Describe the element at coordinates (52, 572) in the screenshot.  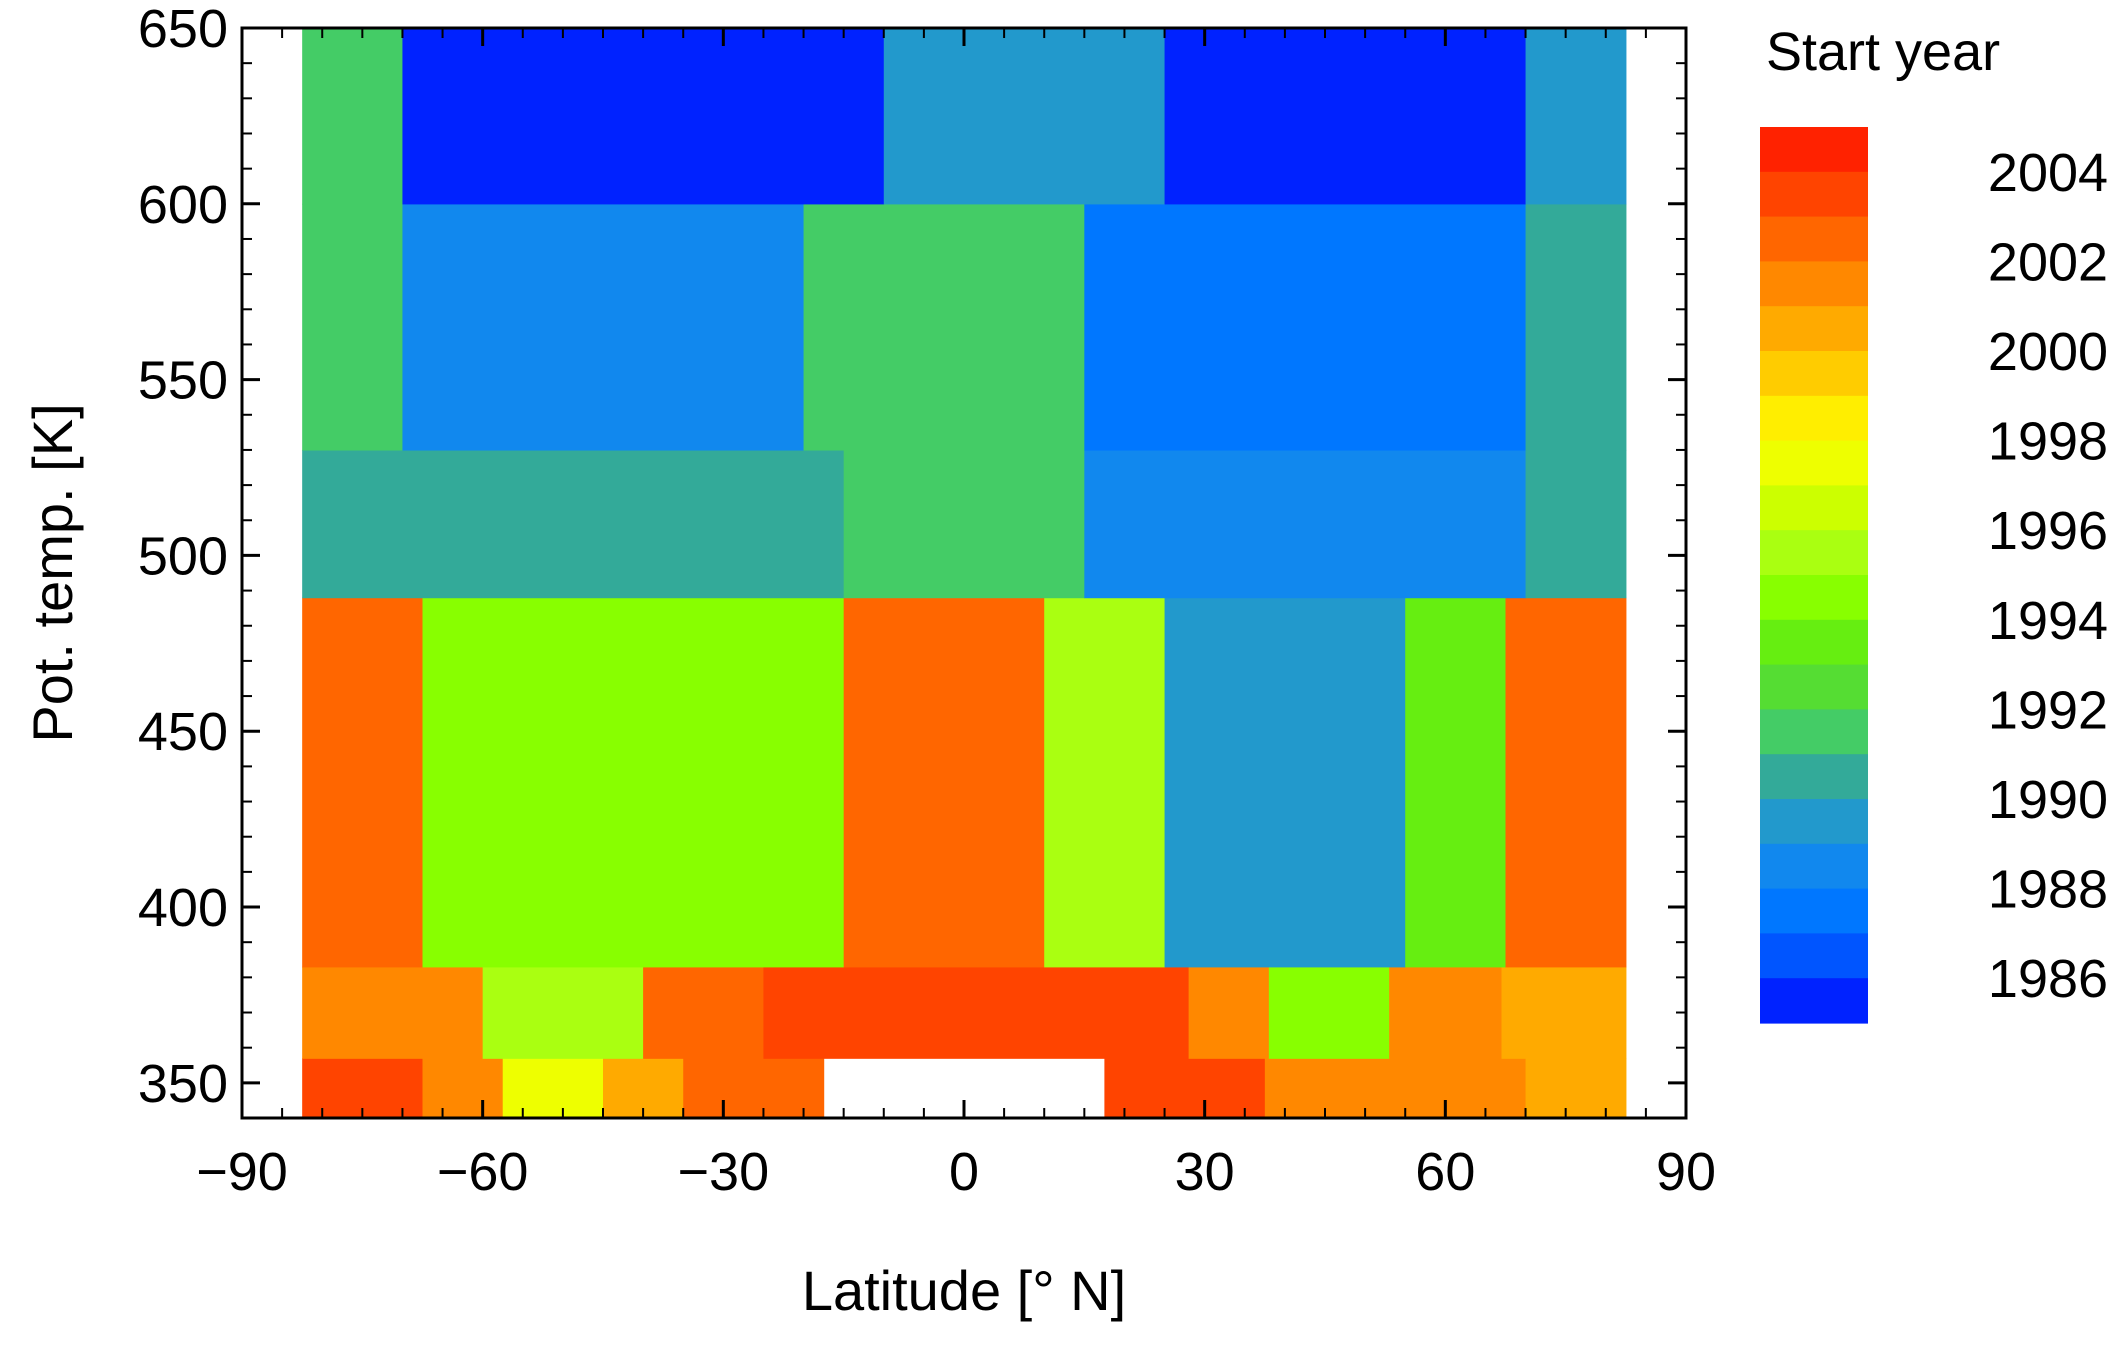
I see `y-axis-title: Pot. temp. [K]` at that location.